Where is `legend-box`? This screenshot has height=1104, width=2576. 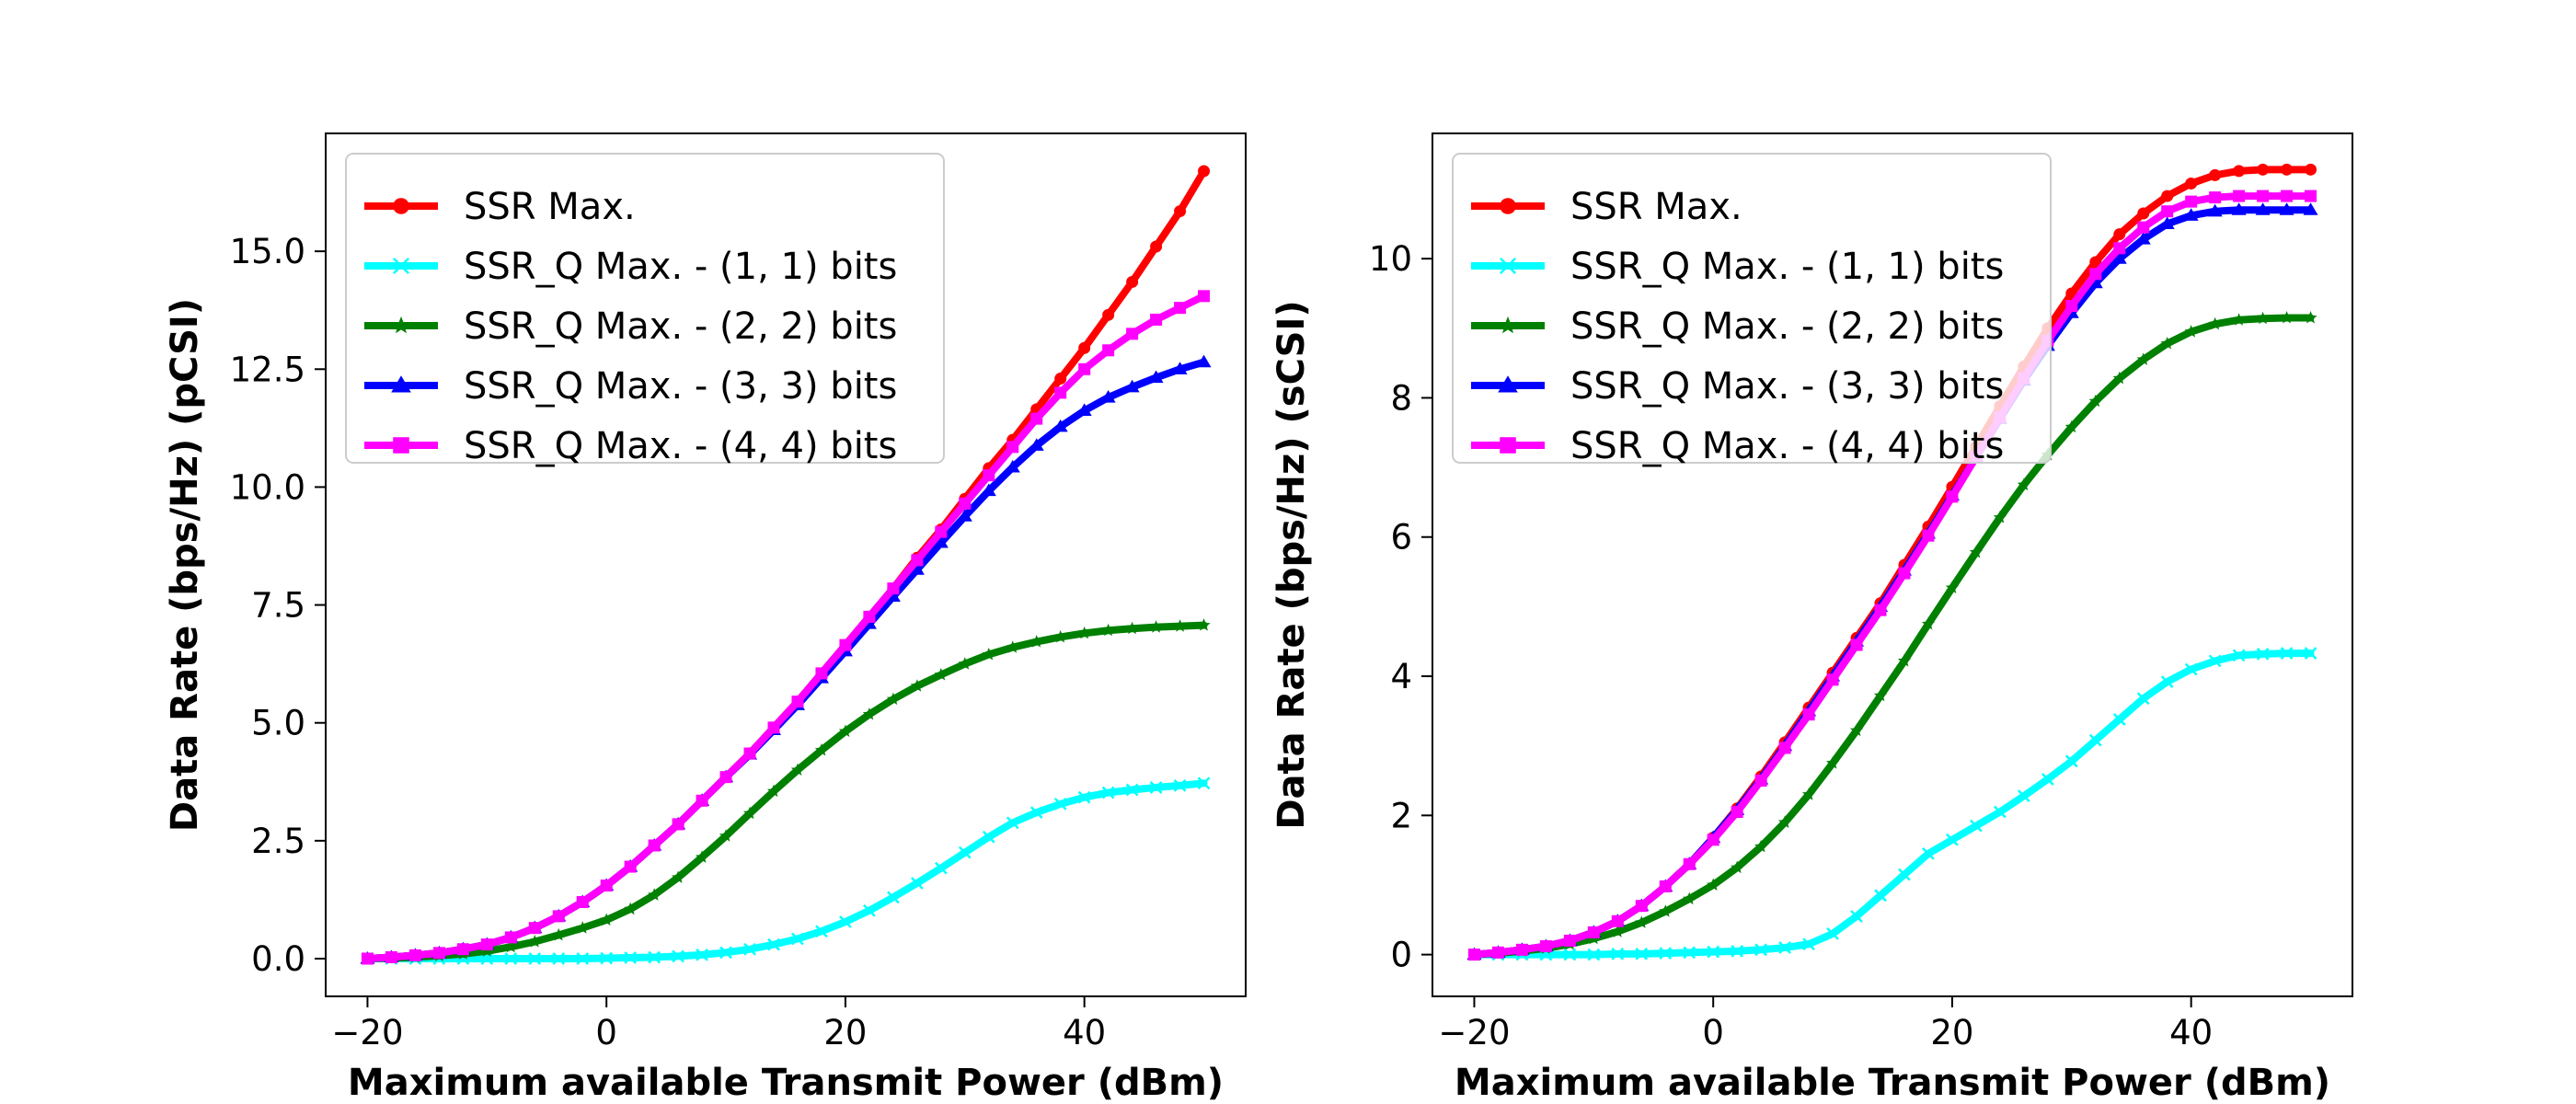 legend-box is located at coordinates (1752, 308).